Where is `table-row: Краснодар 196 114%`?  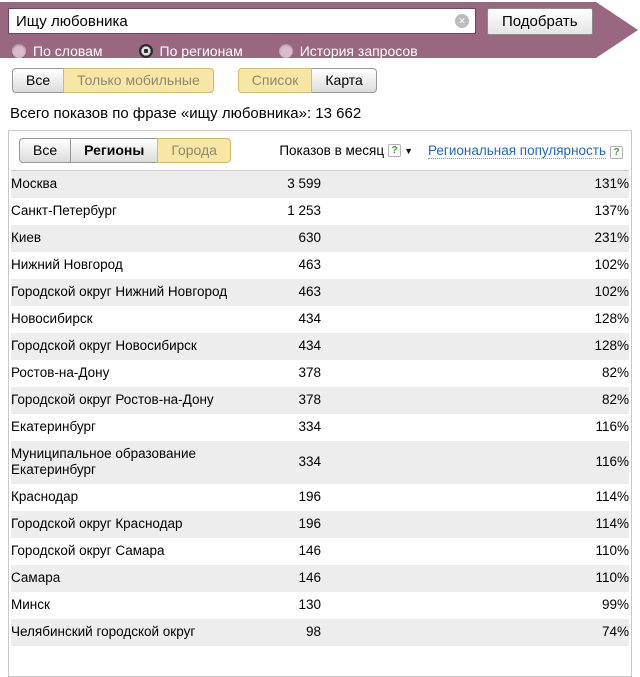 table-row: Краснодар 196 114% is located at coordinates (320, 497).